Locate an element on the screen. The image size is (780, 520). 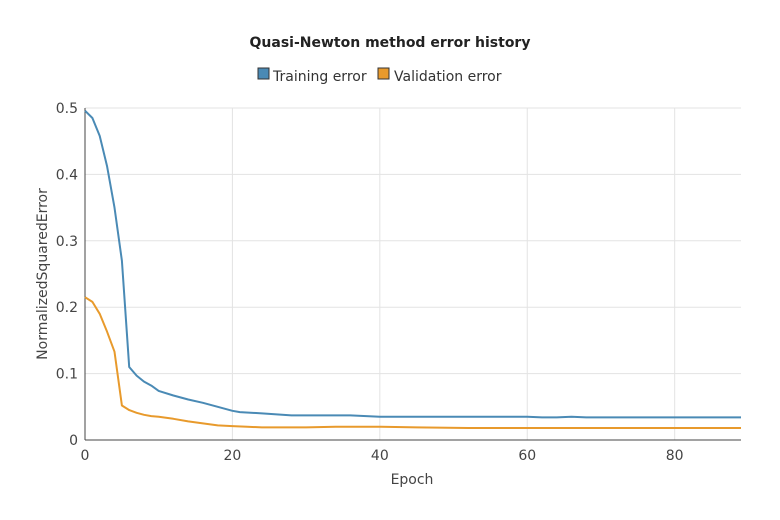
y-tick-label: 0.4 is located at coordinates (67, 175).